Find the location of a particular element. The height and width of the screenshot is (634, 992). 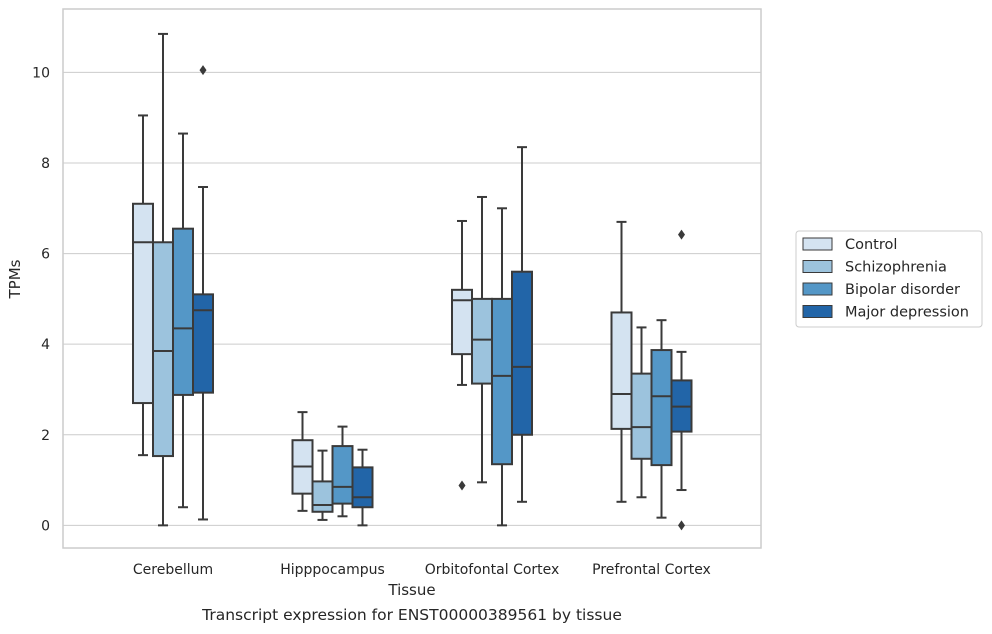

x-tick-label: Hipppocampus is located at coordinates (332, 570).